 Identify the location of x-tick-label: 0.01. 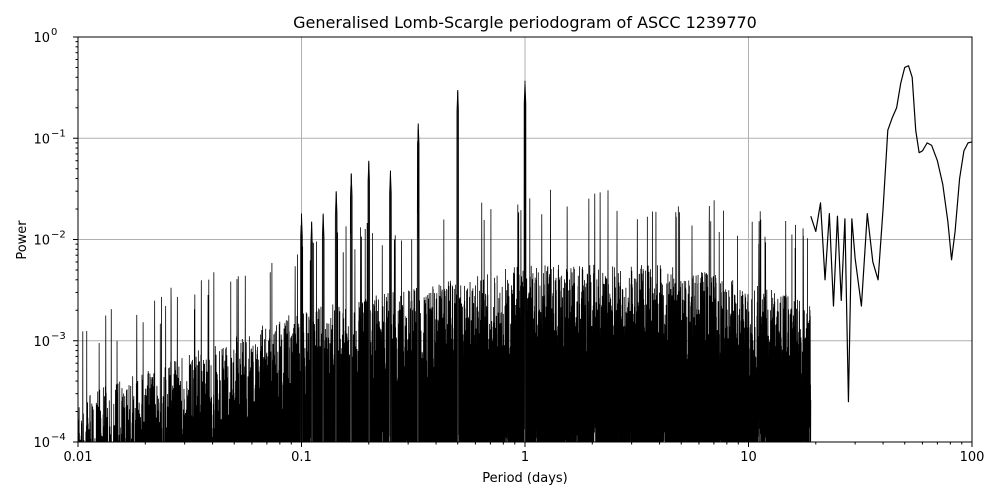
(78, 457).